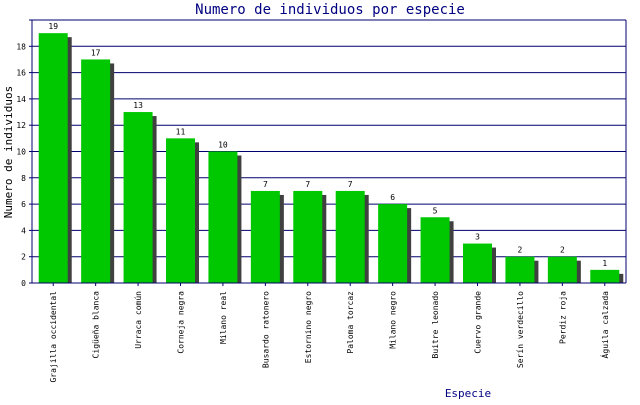 The width and height of the screenshot is (640, 405). I want to click on y-tick-label: 14, so click(21, 99).